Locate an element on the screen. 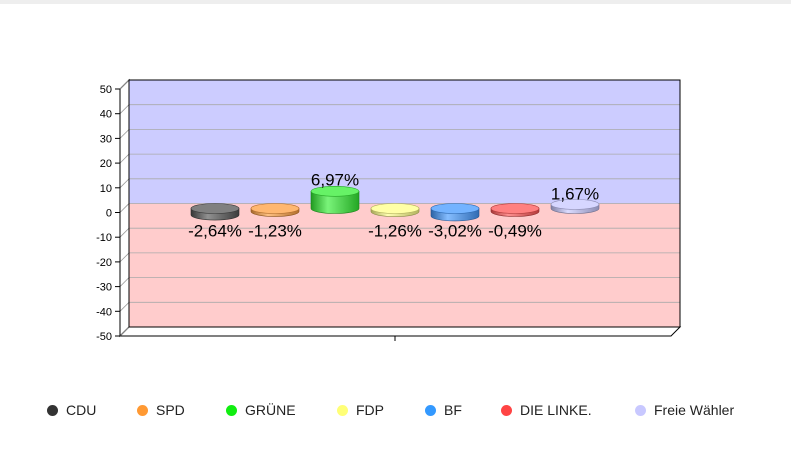 This screenshot has width=791, height=450. legend-label-cdu: CDU is located at coordinates (81, 410).